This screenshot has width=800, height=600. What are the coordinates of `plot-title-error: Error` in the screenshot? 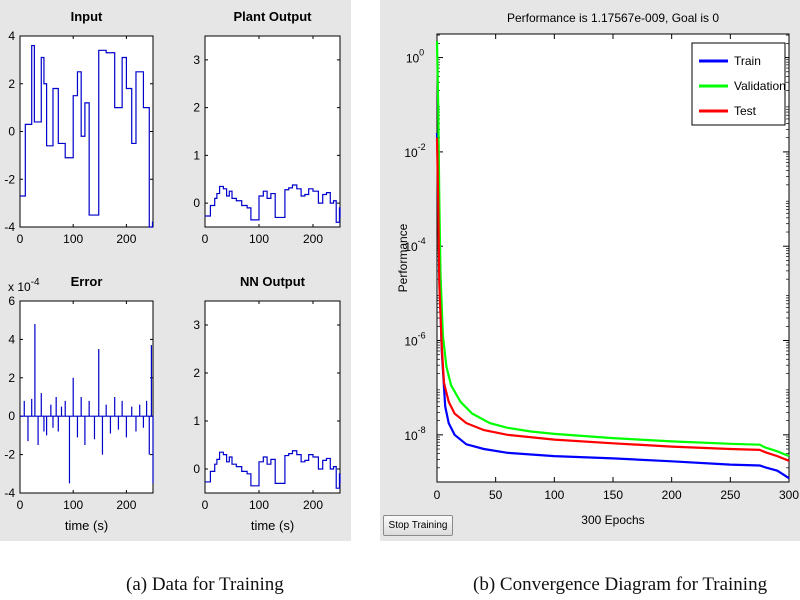 It's located at (87, 281).